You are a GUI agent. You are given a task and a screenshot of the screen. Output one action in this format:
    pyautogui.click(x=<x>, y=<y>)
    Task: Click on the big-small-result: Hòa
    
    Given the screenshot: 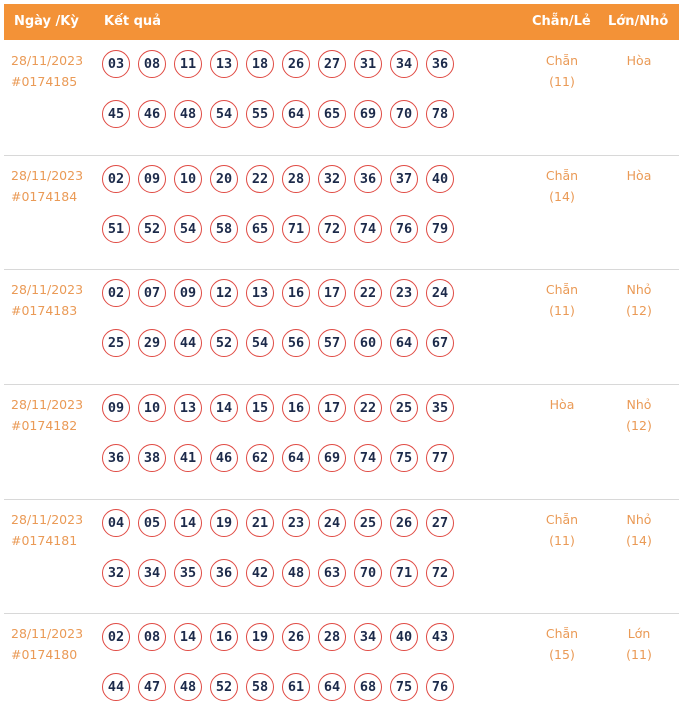 What is the action you would take?
    pyautogui.click(x=639, y=60)
    